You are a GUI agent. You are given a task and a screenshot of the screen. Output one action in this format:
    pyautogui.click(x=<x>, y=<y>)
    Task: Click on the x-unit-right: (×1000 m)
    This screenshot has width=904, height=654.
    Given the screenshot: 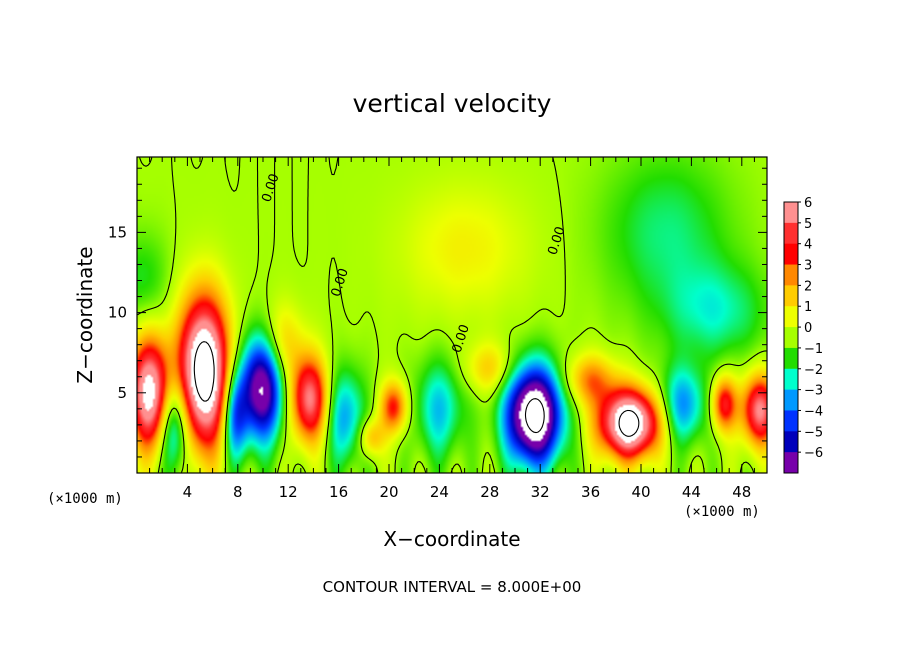 What is the action you would take?
    pyautogui.click(x=722, y=512)
    